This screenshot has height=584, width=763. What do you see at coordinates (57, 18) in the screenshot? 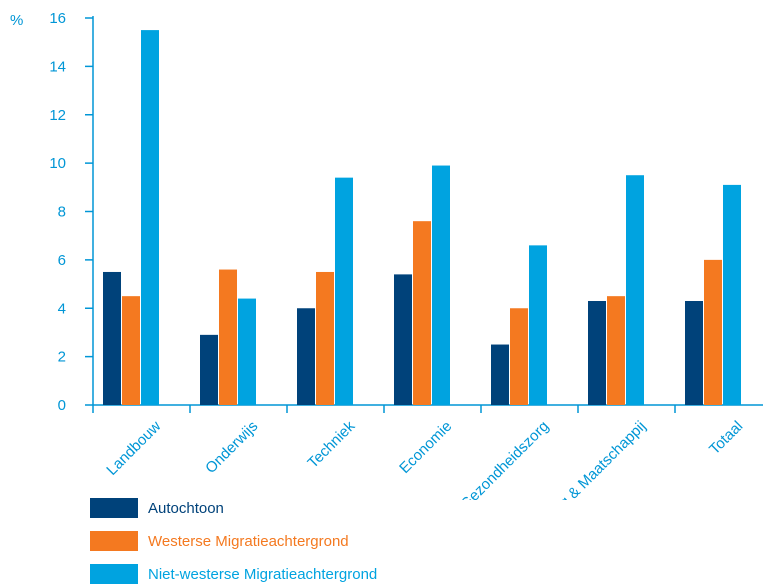
I see `y-tick-label: 16` at bounding box center [57, 18].